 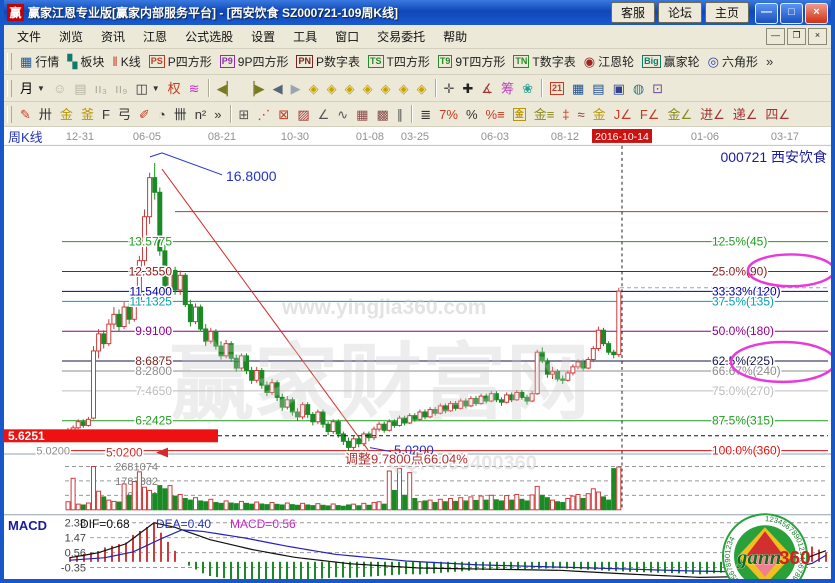 What do you see at coordinates (448, 114) in the screenshot?
I see `percent-7-button: 7%` at bounding box center [448, 114].